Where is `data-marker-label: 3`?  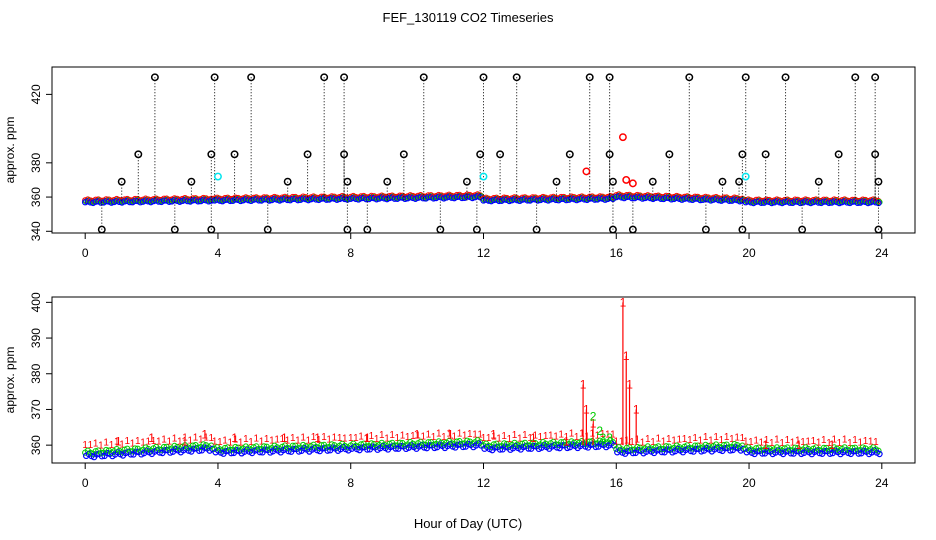 data-marker-label: 3 is located at coordinates (609, 438).